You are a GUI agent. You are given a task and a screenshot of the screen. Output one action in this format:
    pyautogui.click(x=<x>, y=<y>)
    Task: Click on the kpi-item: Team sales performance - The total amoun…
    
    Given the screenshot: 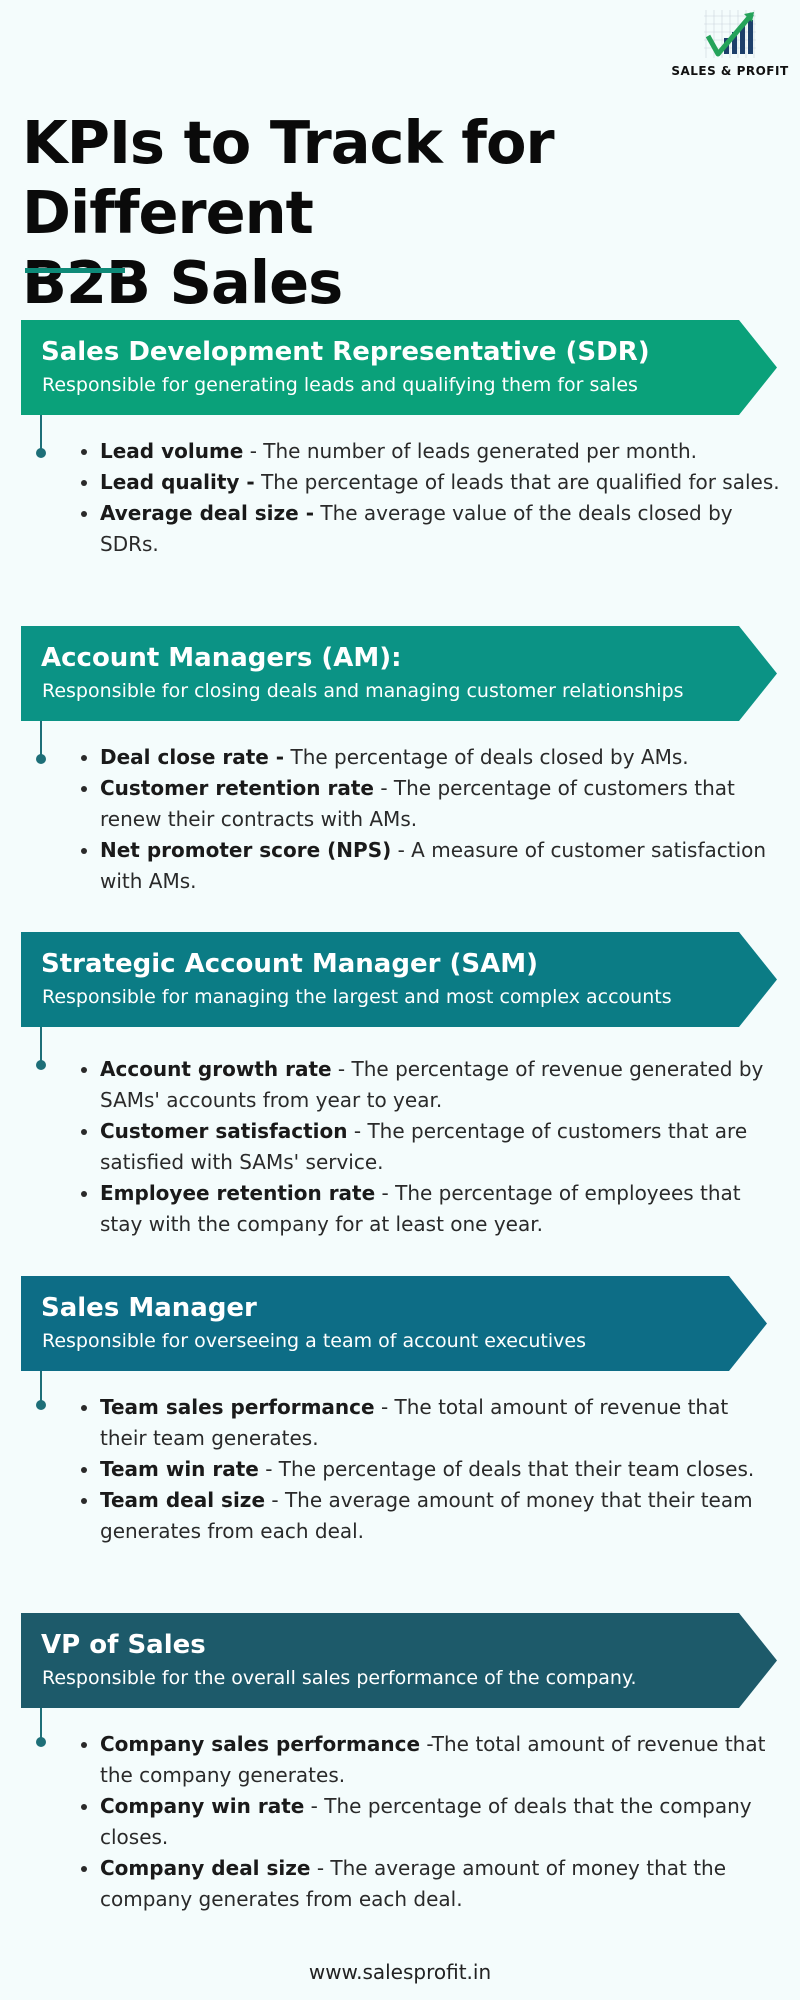 What is the action you would take?
    pyautogui.click(x=440, y=1423)
    